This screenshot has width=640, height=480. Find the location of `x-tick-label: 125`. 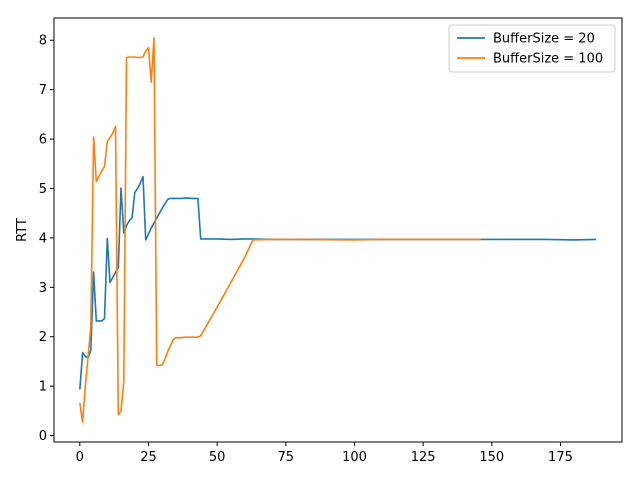

x-tick-label: 125 is located at coordinates (423, 457).